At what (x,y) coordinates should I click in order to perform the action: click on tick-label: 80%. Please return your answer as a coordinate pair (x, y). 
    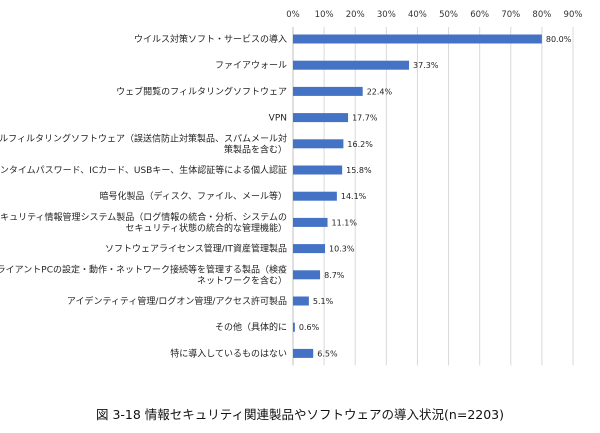
    Looking at the image, I should click on (541, 15).